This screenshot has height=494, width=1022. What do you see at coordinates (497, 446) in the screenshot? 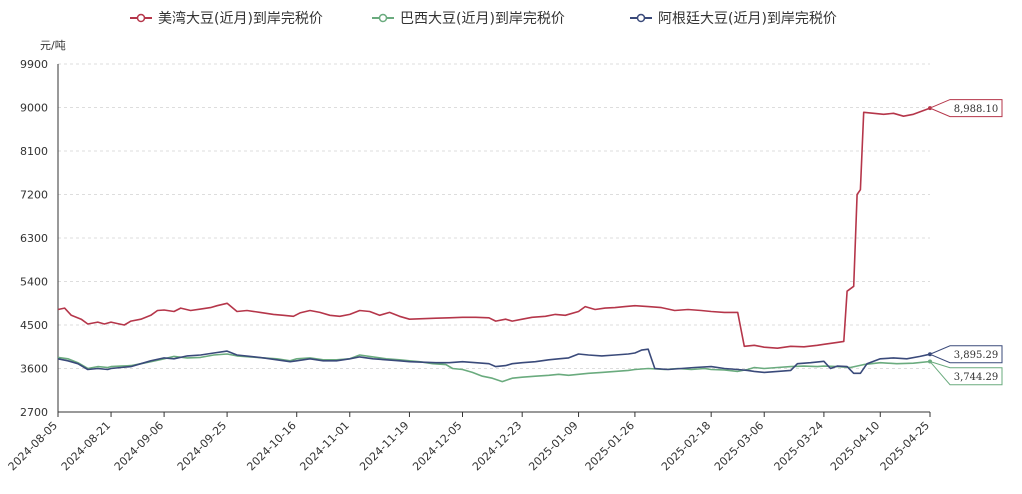
I see `x-tick-label: 2024-12-23` at bounding box center [497, 446].